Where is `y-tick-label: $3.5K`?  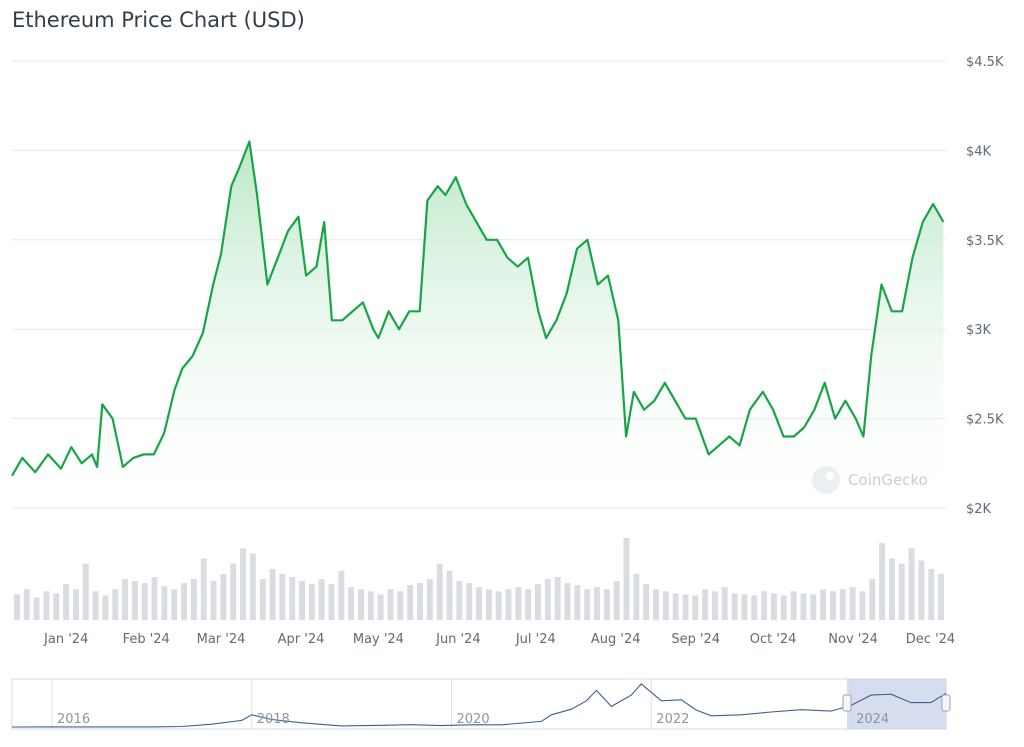
y-tick-label: $3.5K is located at coordinates (985, 241).